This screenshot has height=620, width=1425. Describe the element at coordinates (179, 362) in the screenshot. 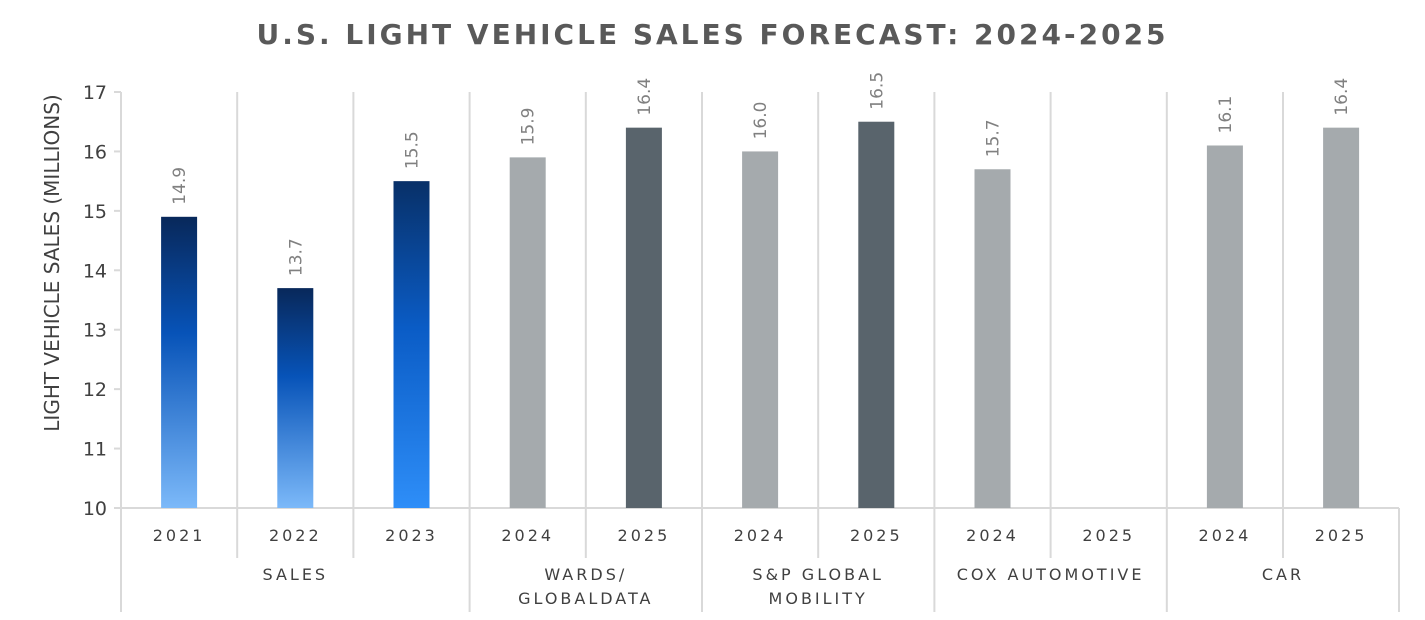

I see `bar-sales-2021` at that location.